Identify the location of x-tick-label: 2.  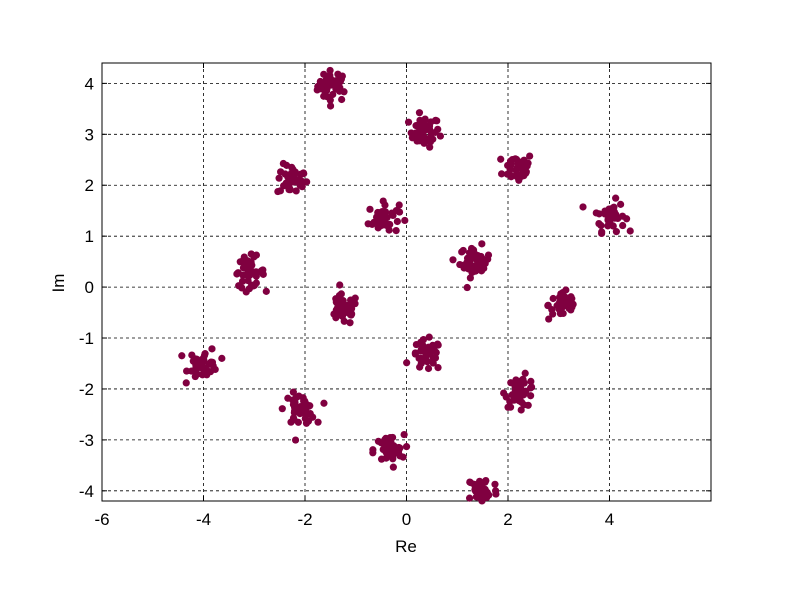
(507, 519).